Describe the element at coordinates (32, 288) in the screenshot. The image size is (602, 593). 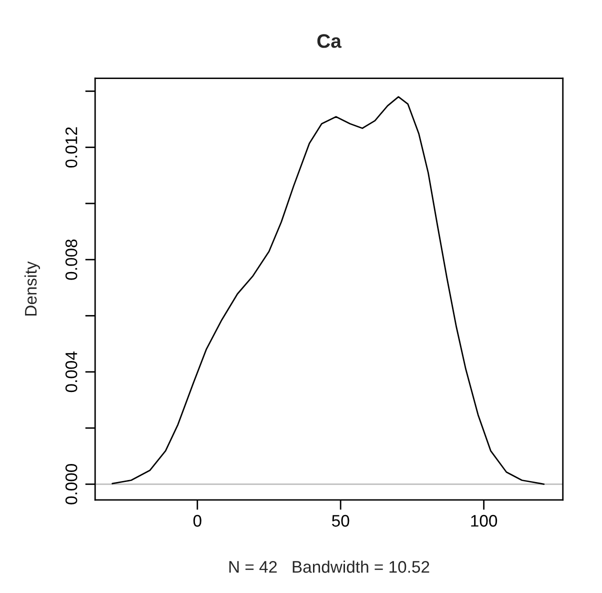
I see `y-axis-title: Density` at that location.